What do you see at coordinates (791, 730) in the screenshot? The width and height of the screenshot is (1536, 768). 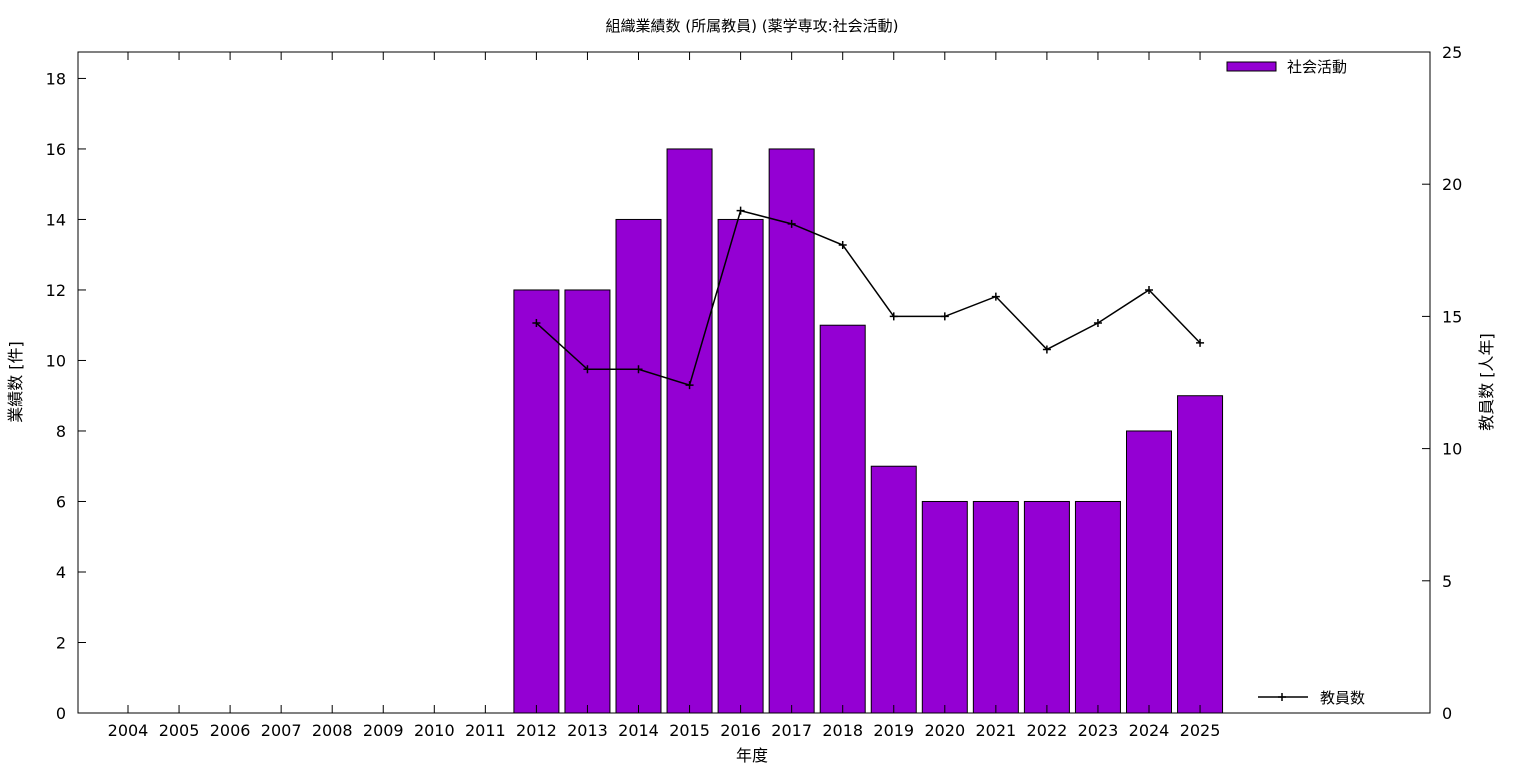 I see `x-tick-label-2017: 2017` at bounding box center [791, 730].